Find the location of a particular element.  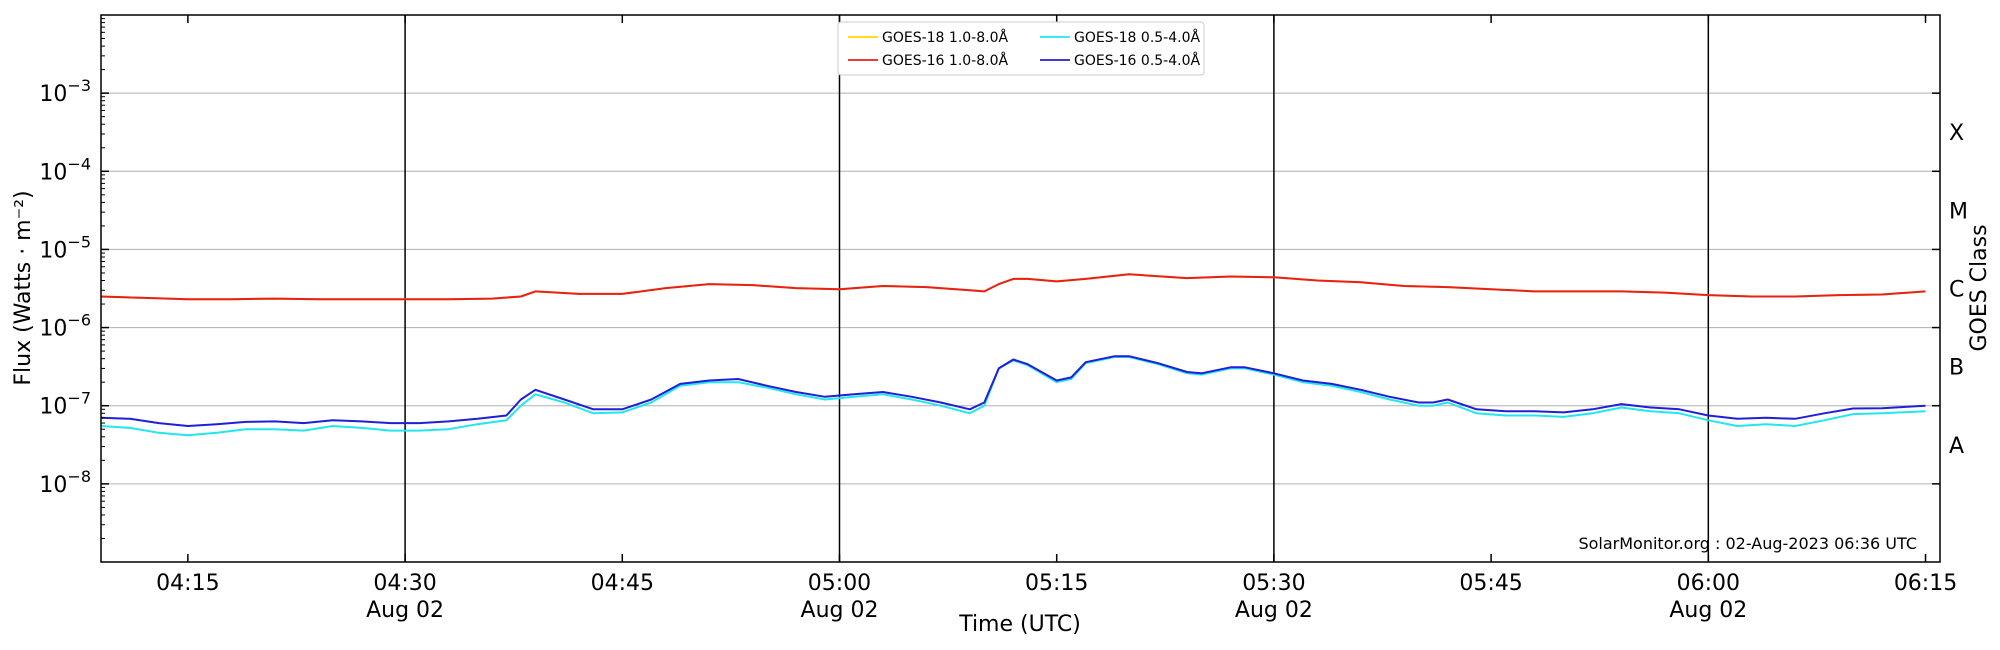

x-tick-label: 05:00 is located at coordinates (839, 583).